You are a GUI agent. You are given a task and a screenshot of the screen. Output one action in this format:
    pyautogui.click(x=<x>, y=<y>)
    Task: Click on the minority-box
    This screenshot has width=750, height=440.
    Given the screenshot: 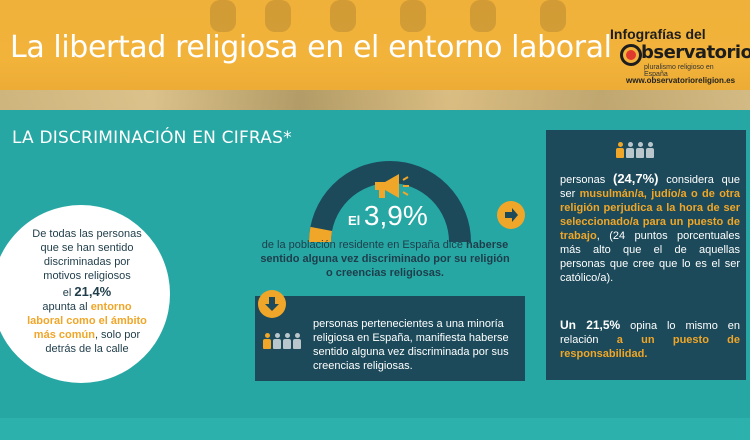 What is the action you would take?
    pyautogui.click(x=390, y=338)
    